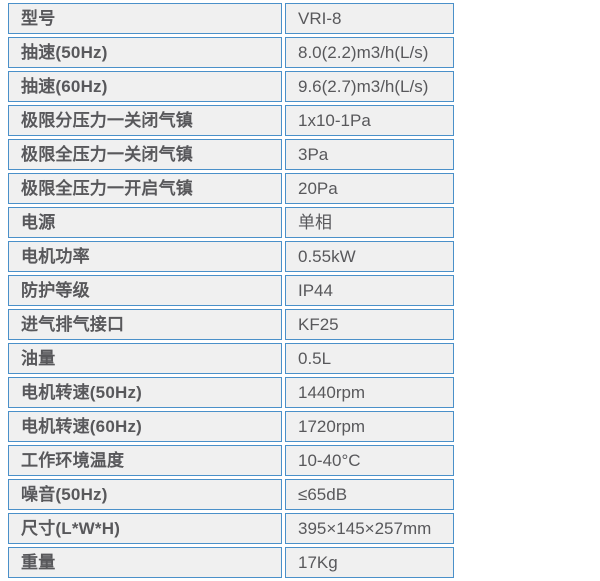  Describe the element at coordinates (369, 460) in the screenshot. I see `spec-value-cell: 10-40°C` at that location.